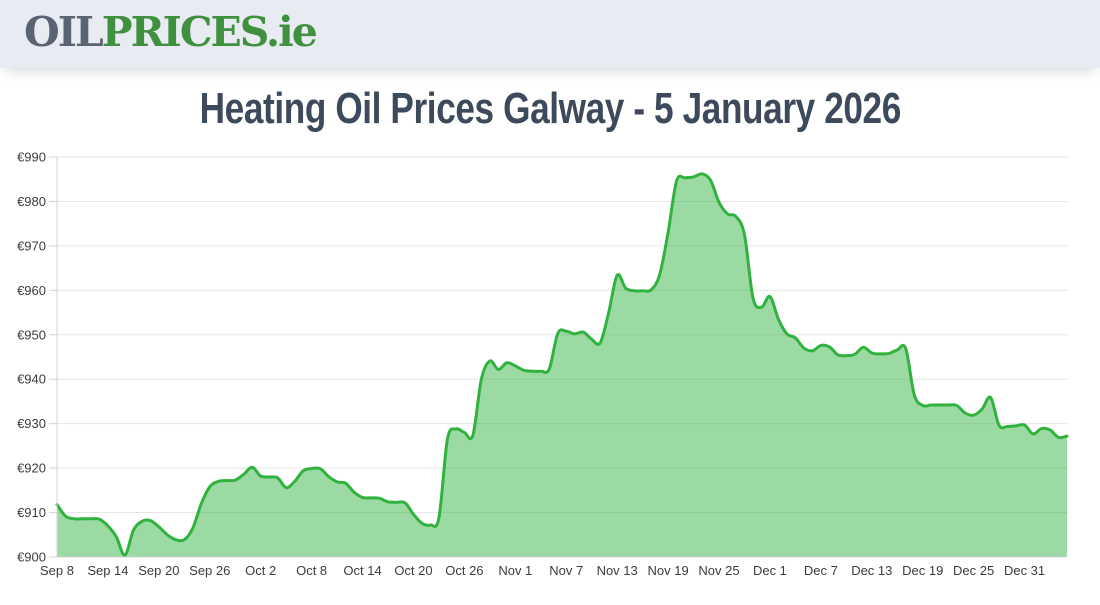 The image size is (1100, 605). What do you see at coordinates (31, 357) in the screenshot?
I see `y-axis-labels: €900 €910 €920 €930 €940 €950 €960 €970 €980 €990` at bounding box center [31, 357].